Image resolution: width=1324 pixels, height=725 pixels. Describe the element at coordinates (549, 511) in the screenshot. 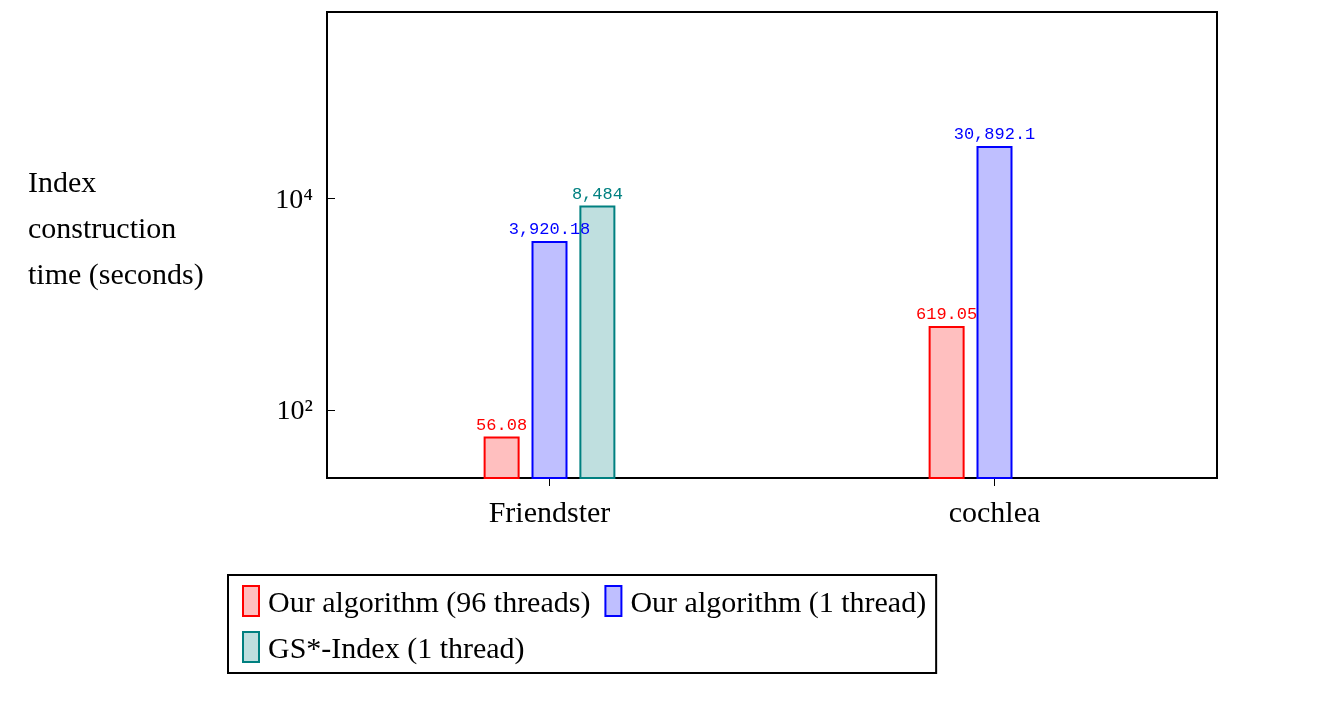

I see `x-tick-label: Friendster` at that location.